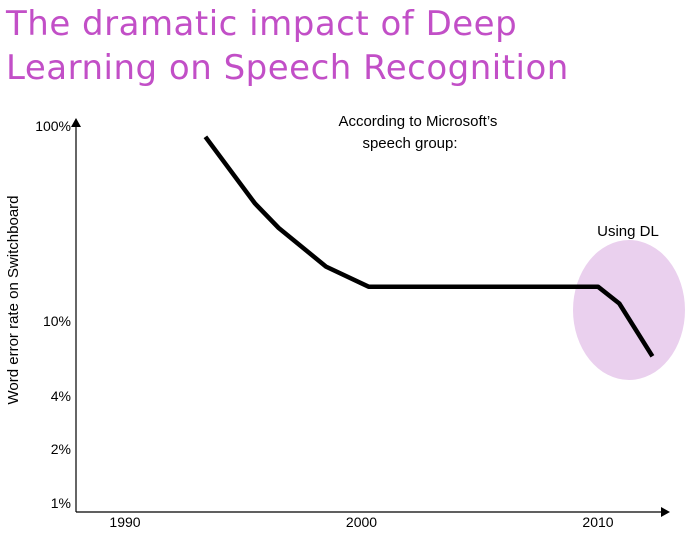 The width and height of the screenshot is (689, 538). What do you see at coordinates (419, 132) in the screenshot?
I see `annotation-microsoft: According to Microsoft’s speech group:` at bounding box center [419, 132].